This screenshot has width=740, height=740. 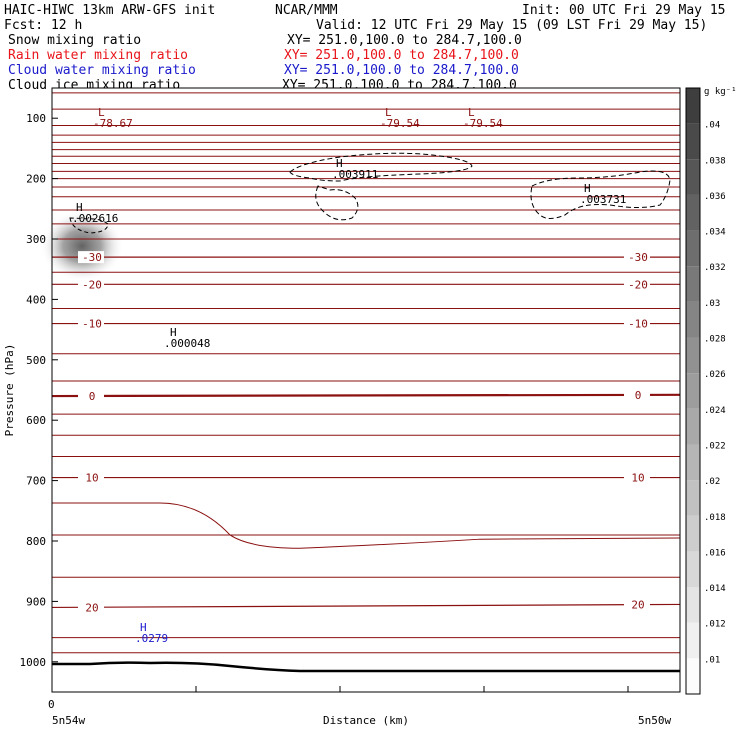 What do you see at coordinates (109, 10) in the screenshot?
I see `figure-title: HAIC-HIWC 13km ARW-GFS init` at bounding box center [109, 10].